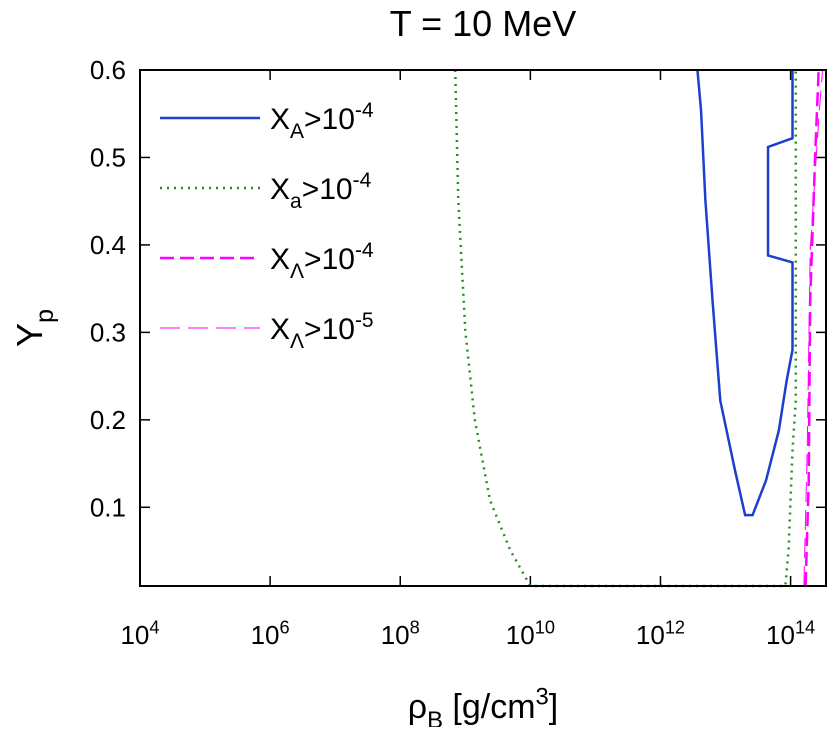 The width and height of the screenshot is (832, 732). What do you see at coordinates (321, 191) in the screenshot?
I see `legend-label: Xa>10-4​` at bounding box center [321, 191].